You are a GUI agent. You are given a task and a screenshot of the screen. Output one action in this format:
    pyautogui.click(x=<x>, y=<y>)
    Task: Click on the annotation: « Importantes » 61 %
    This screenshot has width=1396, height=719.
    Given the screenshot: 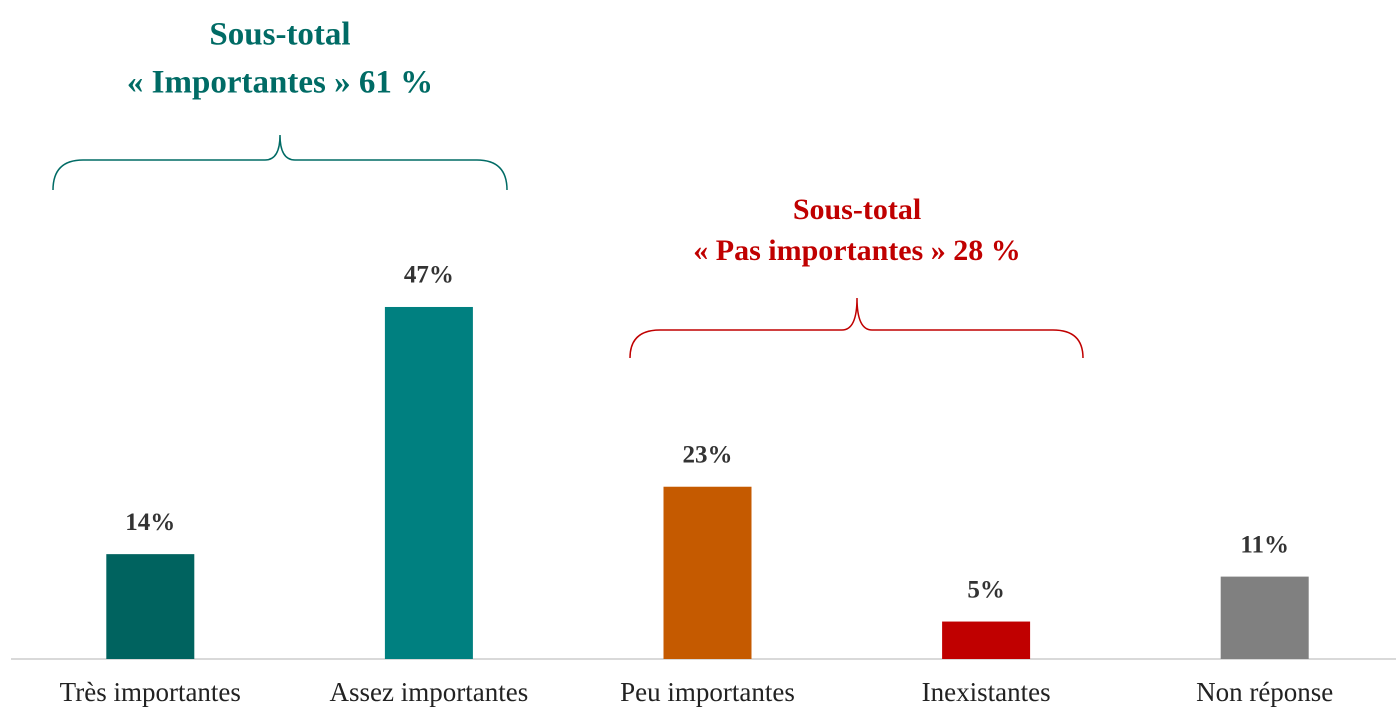 What is the action you would take?
    pyautogui.click(x=280, y=83)
    